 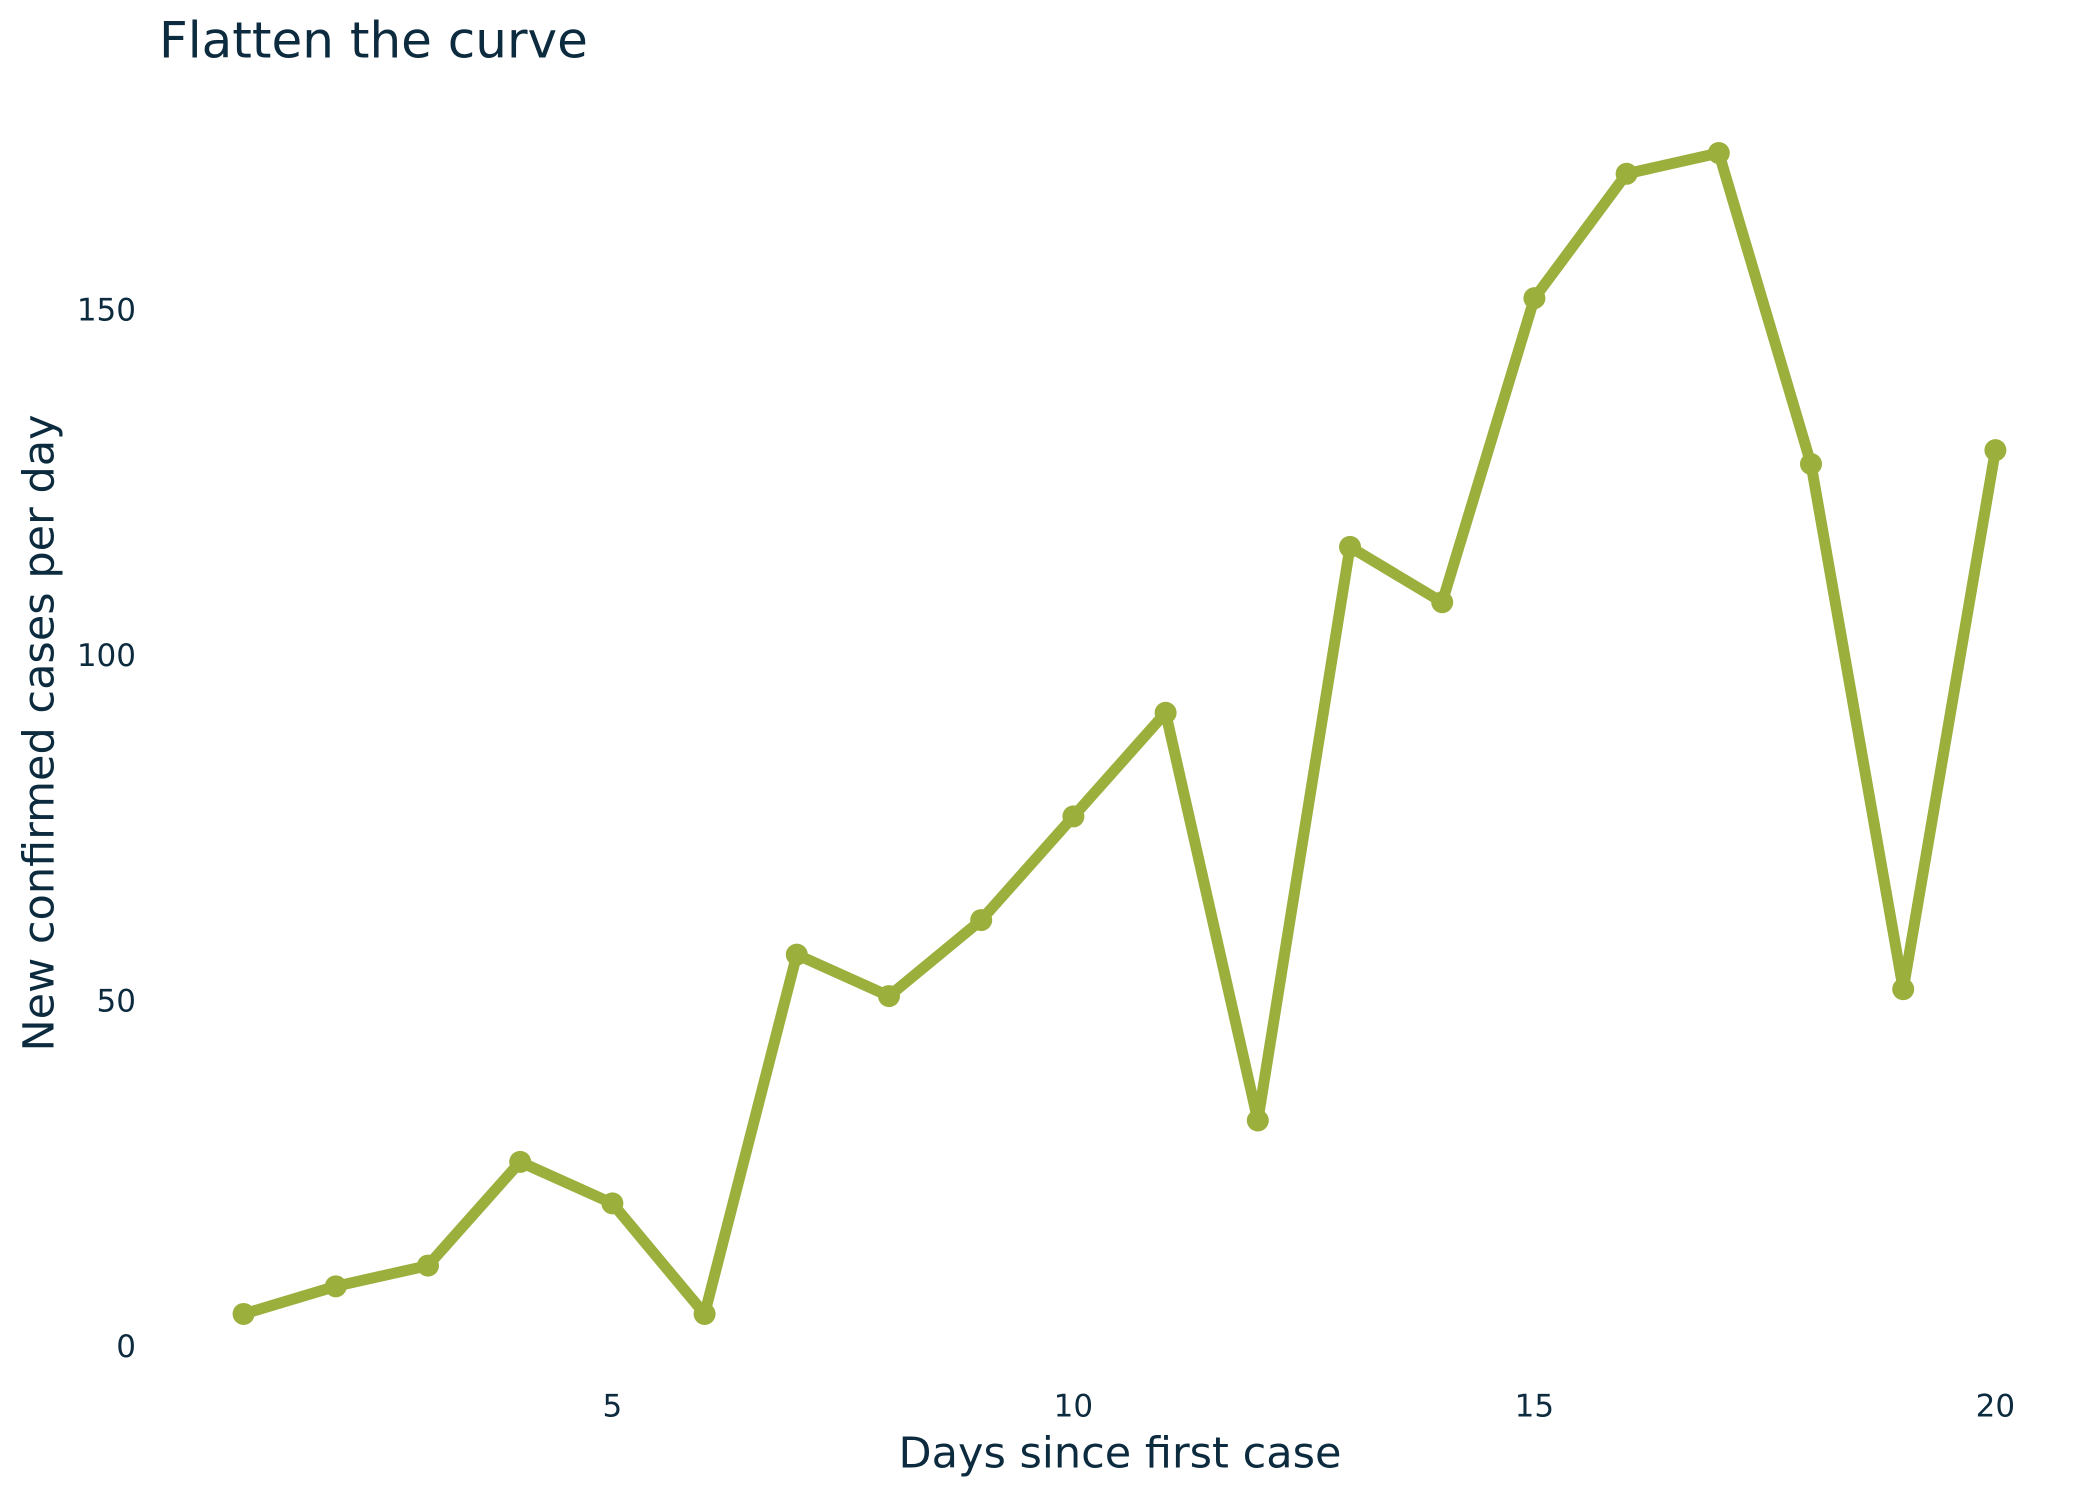 I want to click on x-axis-title: Days since first case, so click(x=1120, y=1454).